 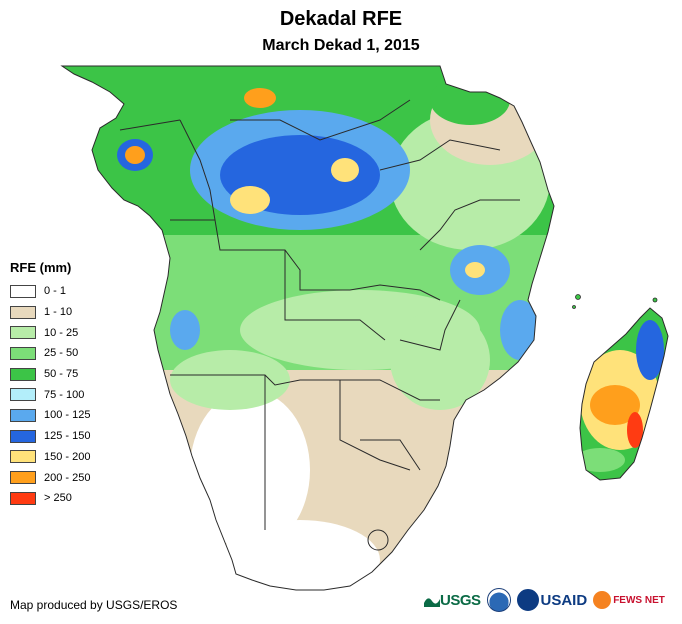 What do you see at coordinates (460, 600) in the screenshot?
I see `usgs-logo-text: USGS` at bounding box center [460, 600].